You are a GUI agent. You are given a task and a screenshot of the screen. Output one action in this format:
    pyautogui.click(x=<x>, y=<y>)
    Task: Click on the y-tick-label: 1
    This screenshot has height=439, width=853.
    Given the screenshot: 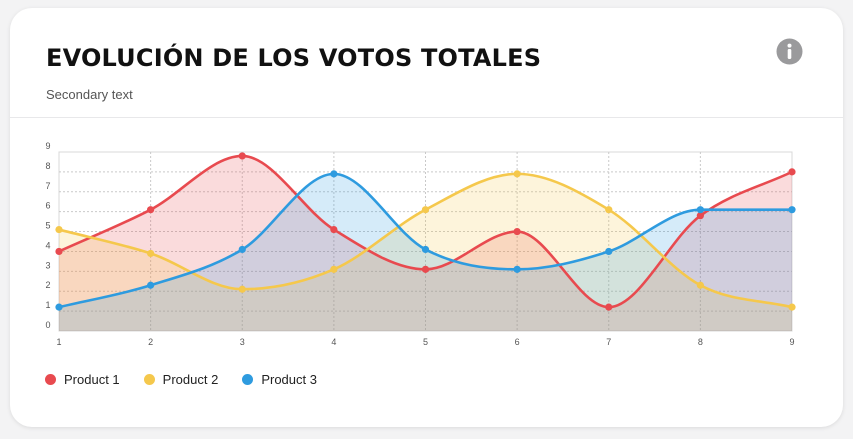 What is the action you would take?
    pyautogui.click(x=47, y=305)
    